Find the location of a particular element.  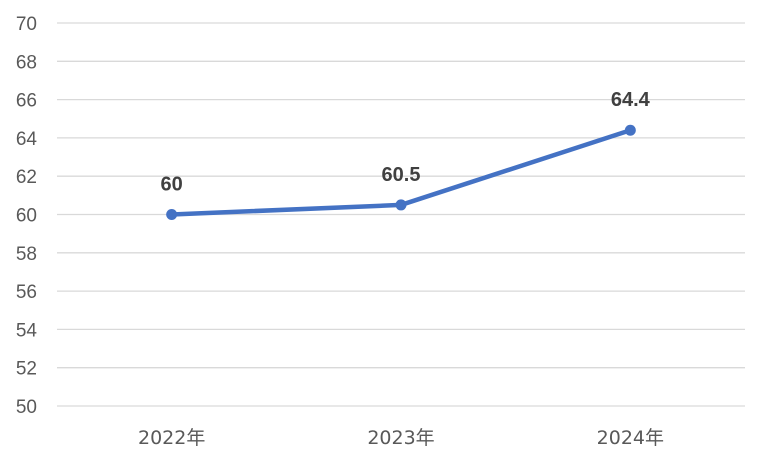

x-tick-label-0: 2022年 is located at coordinates (171, 438).